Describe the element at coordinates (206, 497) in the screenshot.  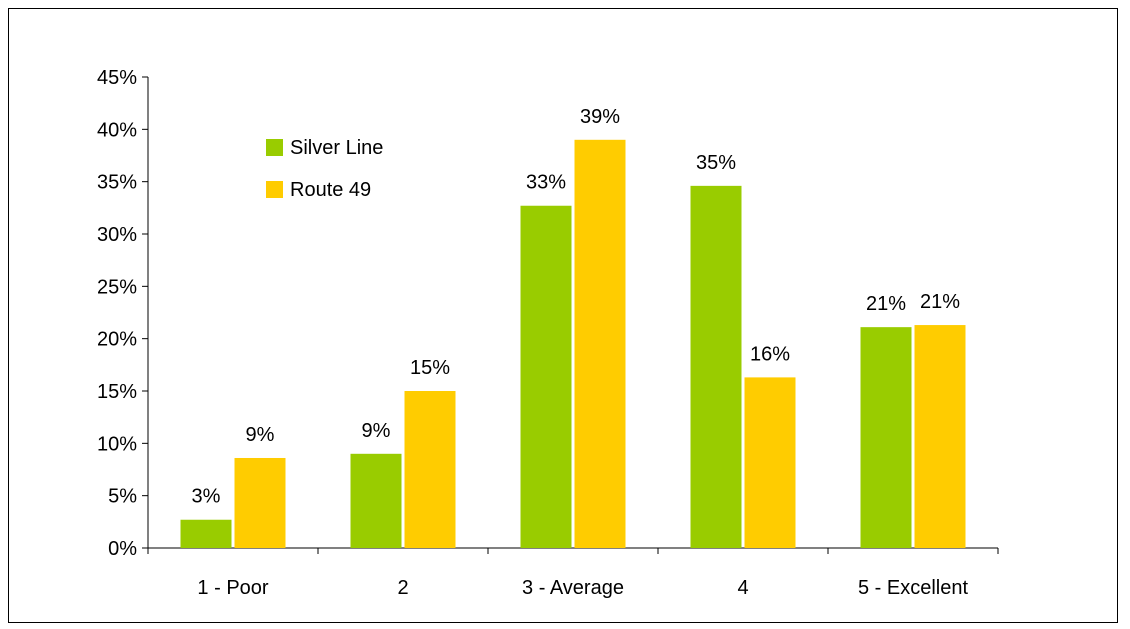
I see `data-label: 3%` at that location.